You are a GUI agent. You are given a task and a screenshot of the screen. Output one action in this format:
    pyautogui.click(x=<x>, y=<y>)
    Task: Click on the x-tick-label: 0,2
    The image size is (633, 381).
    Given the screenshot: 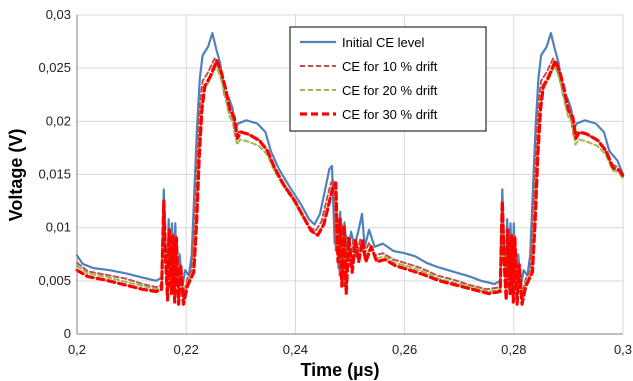 What is the action you would take?
    pyautogui.click(x=77, y=349)
    